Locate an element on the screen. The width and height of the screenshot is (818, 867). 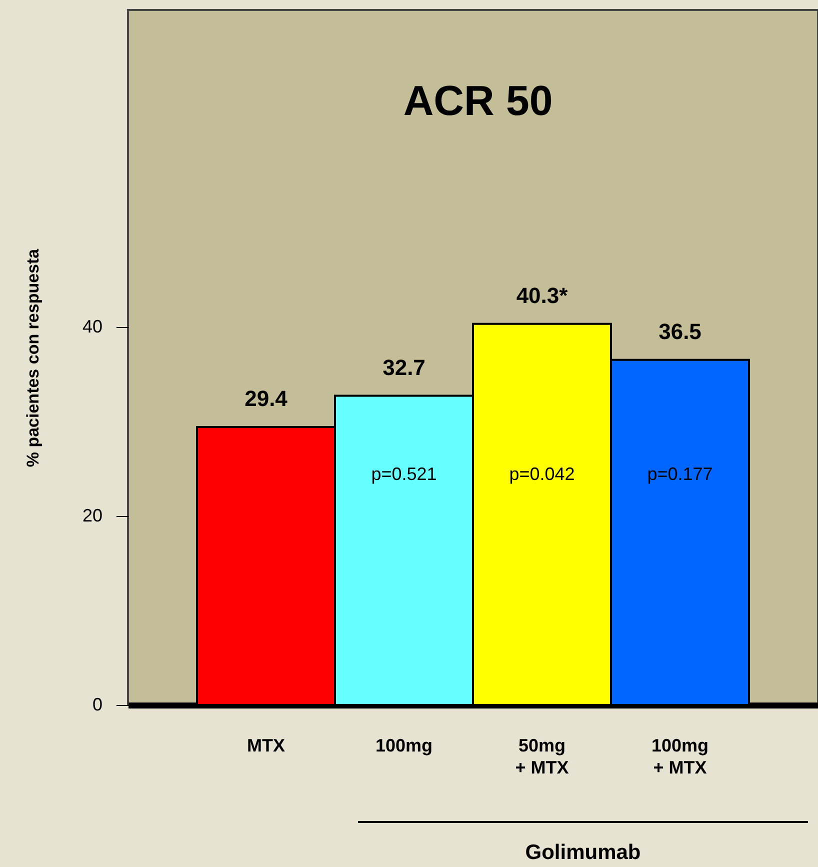
annotation: p=0.177 is located at coordinates (680, 474).